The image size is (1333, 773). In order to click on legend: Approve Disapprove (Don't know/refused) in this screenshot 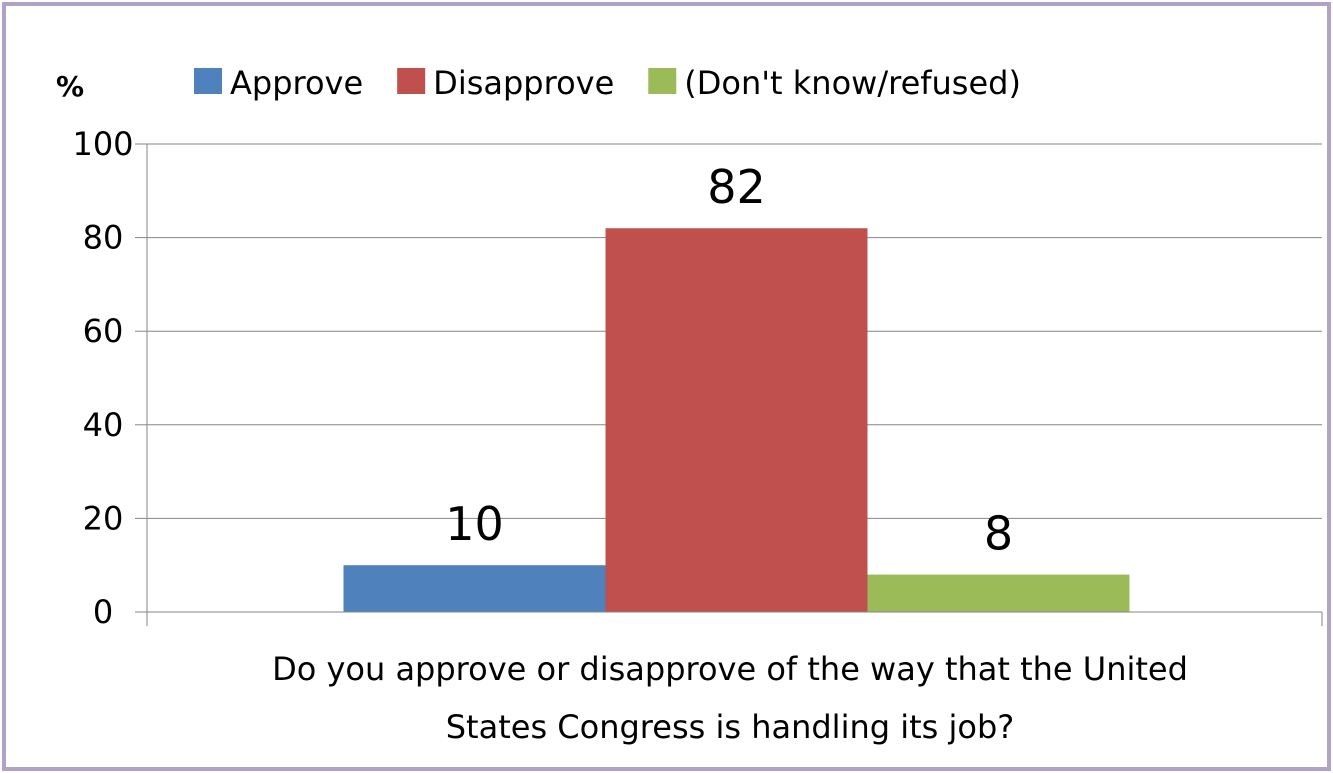, I will do `click(607, 83)`.